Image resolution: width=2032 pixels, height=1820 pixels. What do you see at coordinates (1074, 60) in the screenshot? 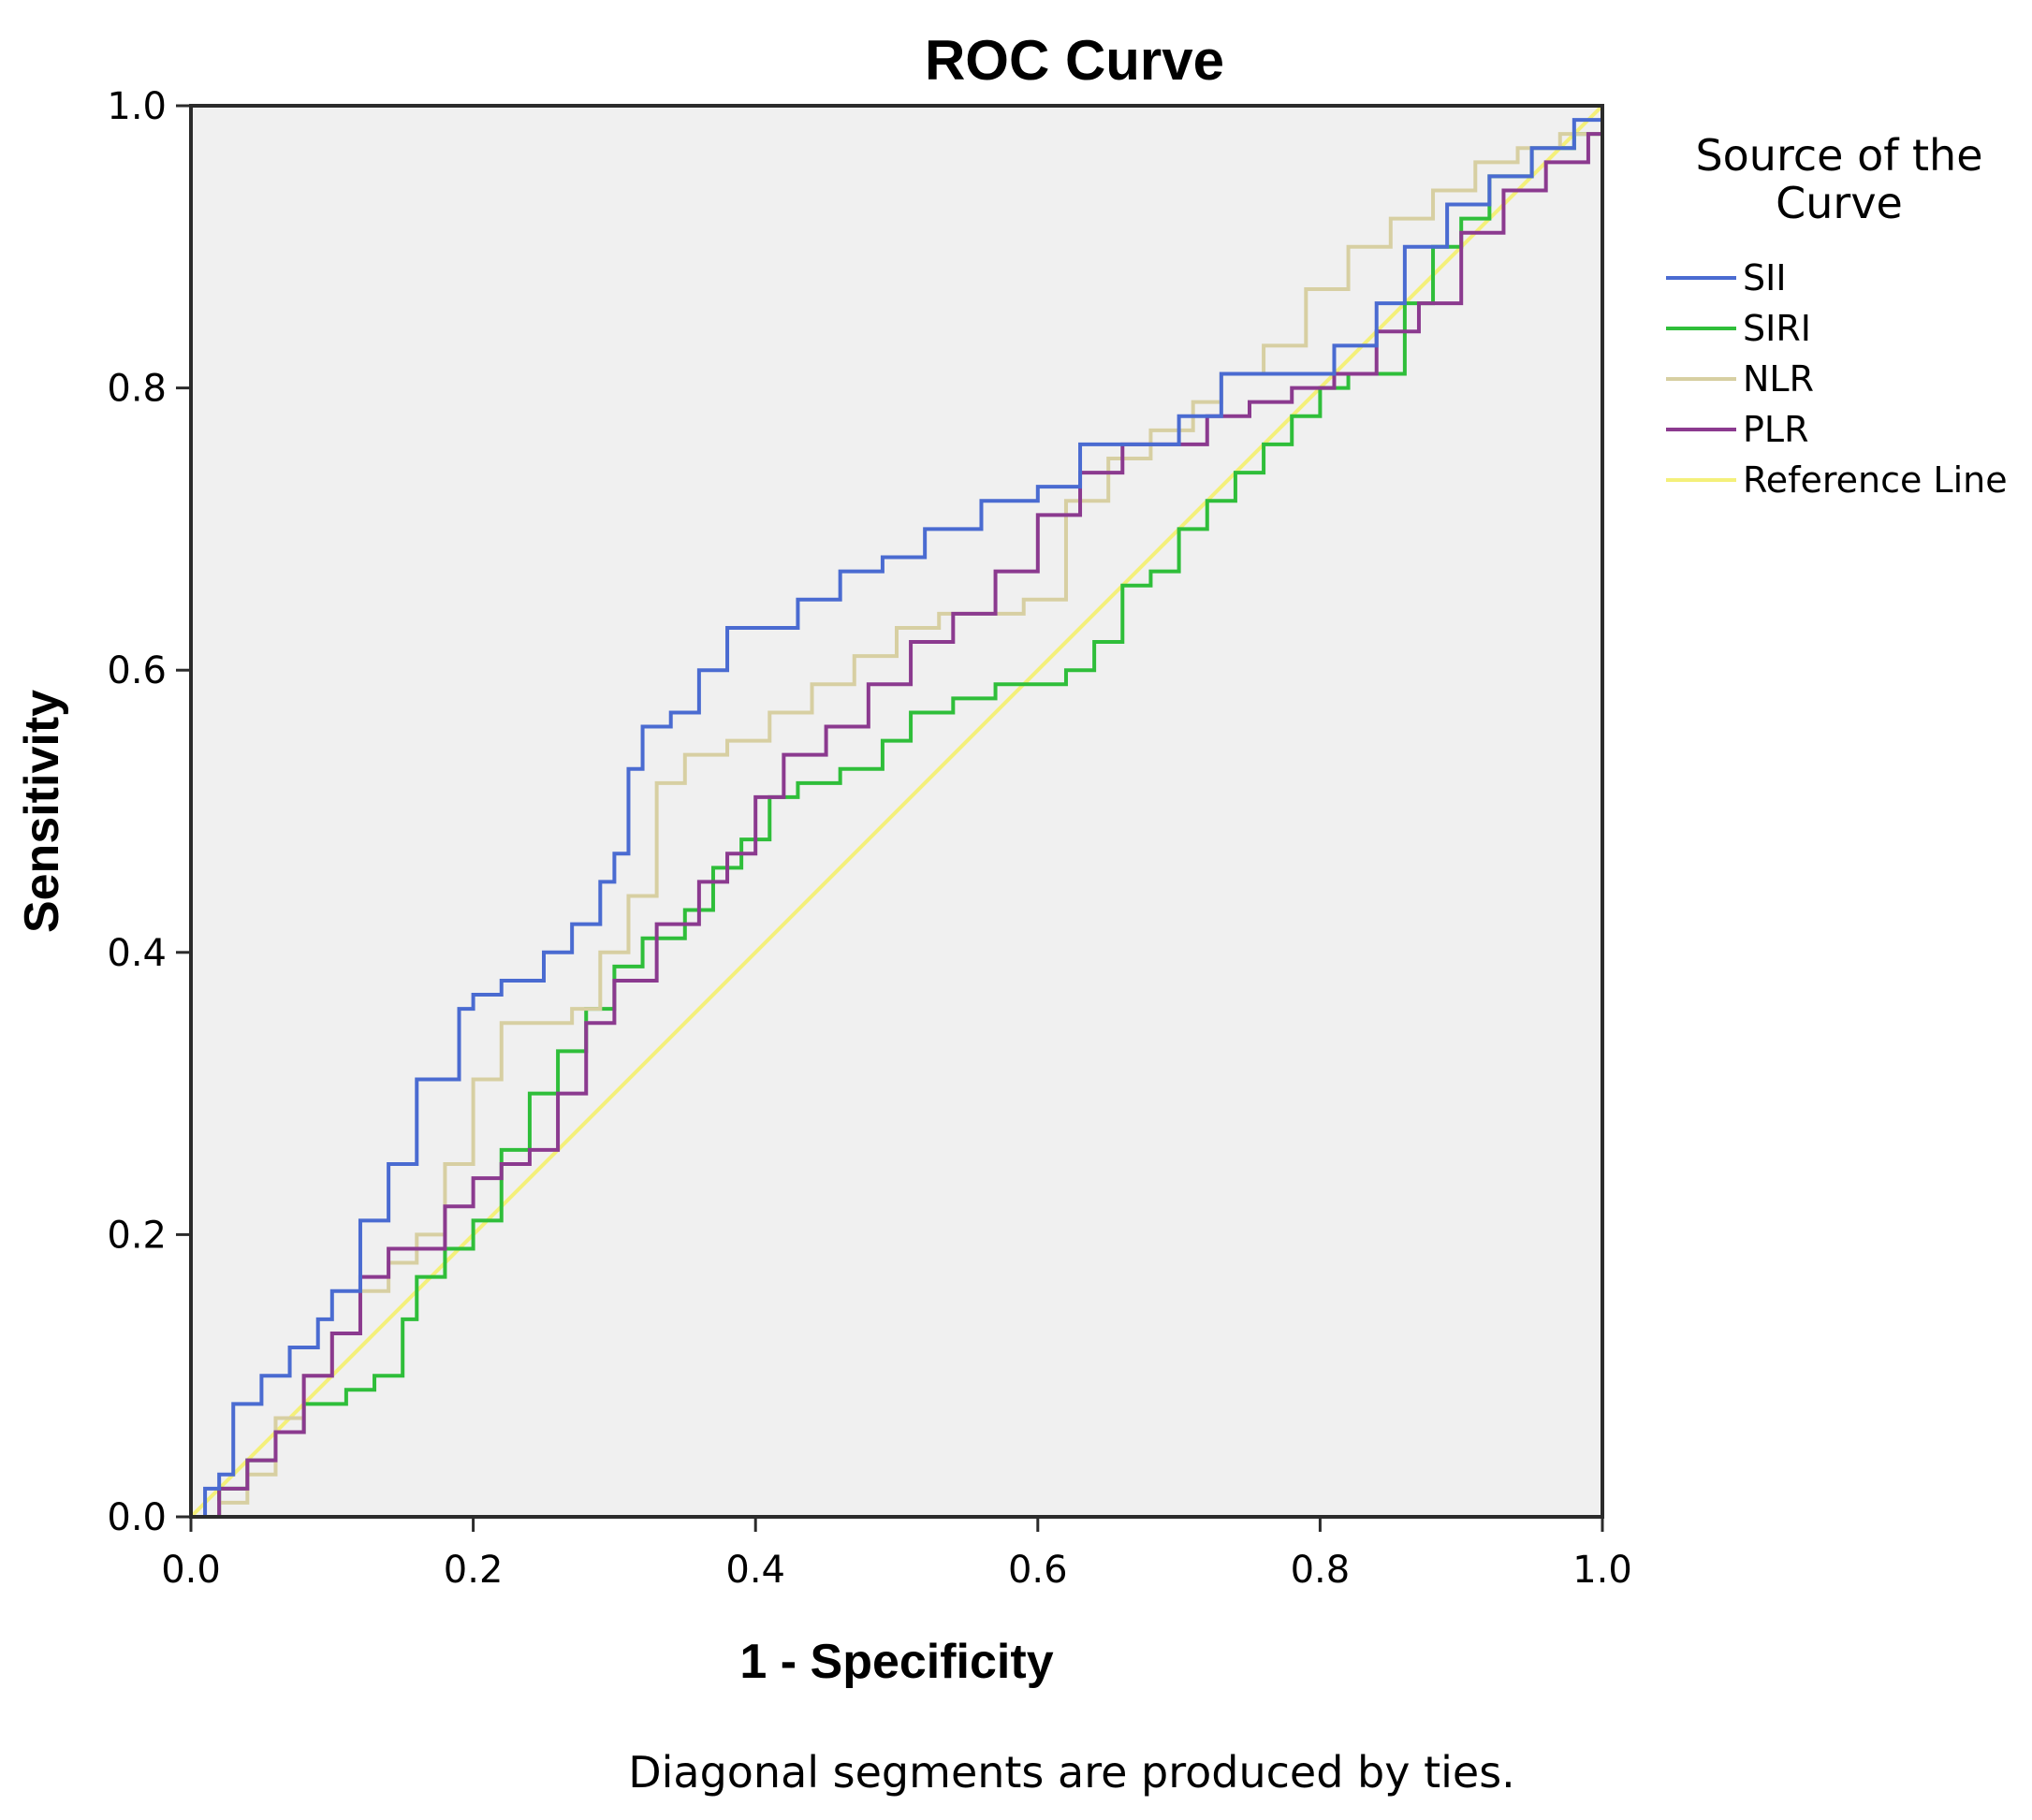
I see `chart-title: ROC Curve` at bounding box center [1074, 60].